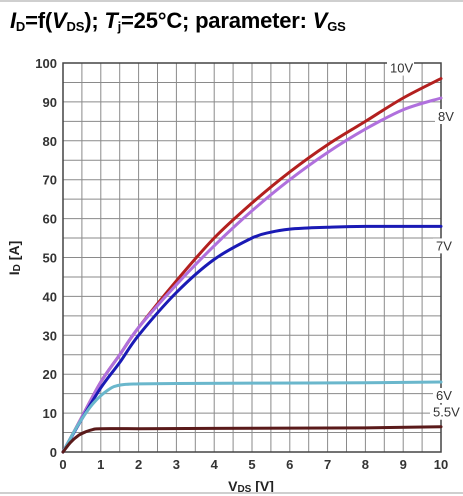 This screenshot has height=496, width=463. What do you see at coordinates (50, 180) in the screenshot?
I see `y-tick-label: 70` at bounding box center [50, 180].